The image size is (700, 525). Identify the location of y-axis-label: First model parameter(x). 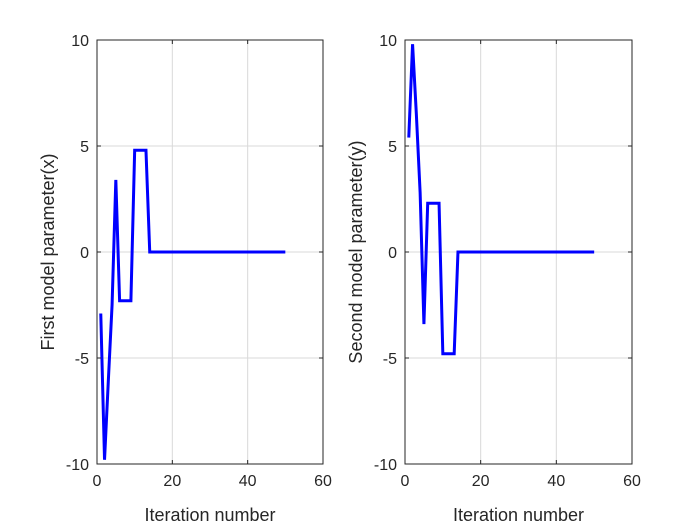
(48, 251).